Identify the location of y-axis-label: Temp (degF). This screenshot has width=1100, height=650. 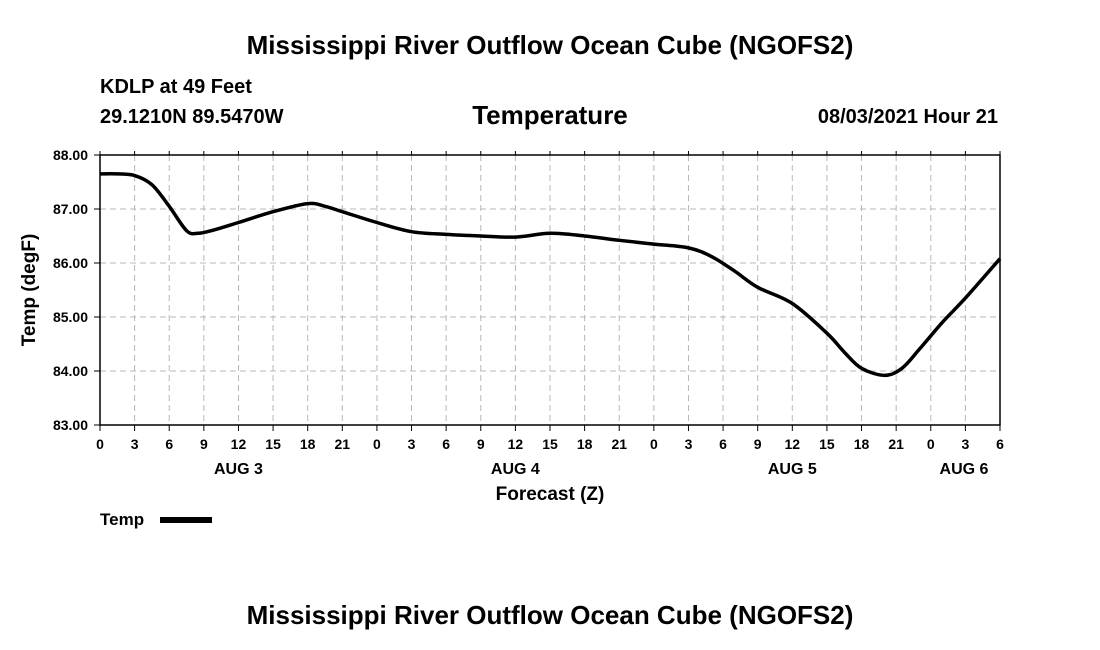
(29, 290).